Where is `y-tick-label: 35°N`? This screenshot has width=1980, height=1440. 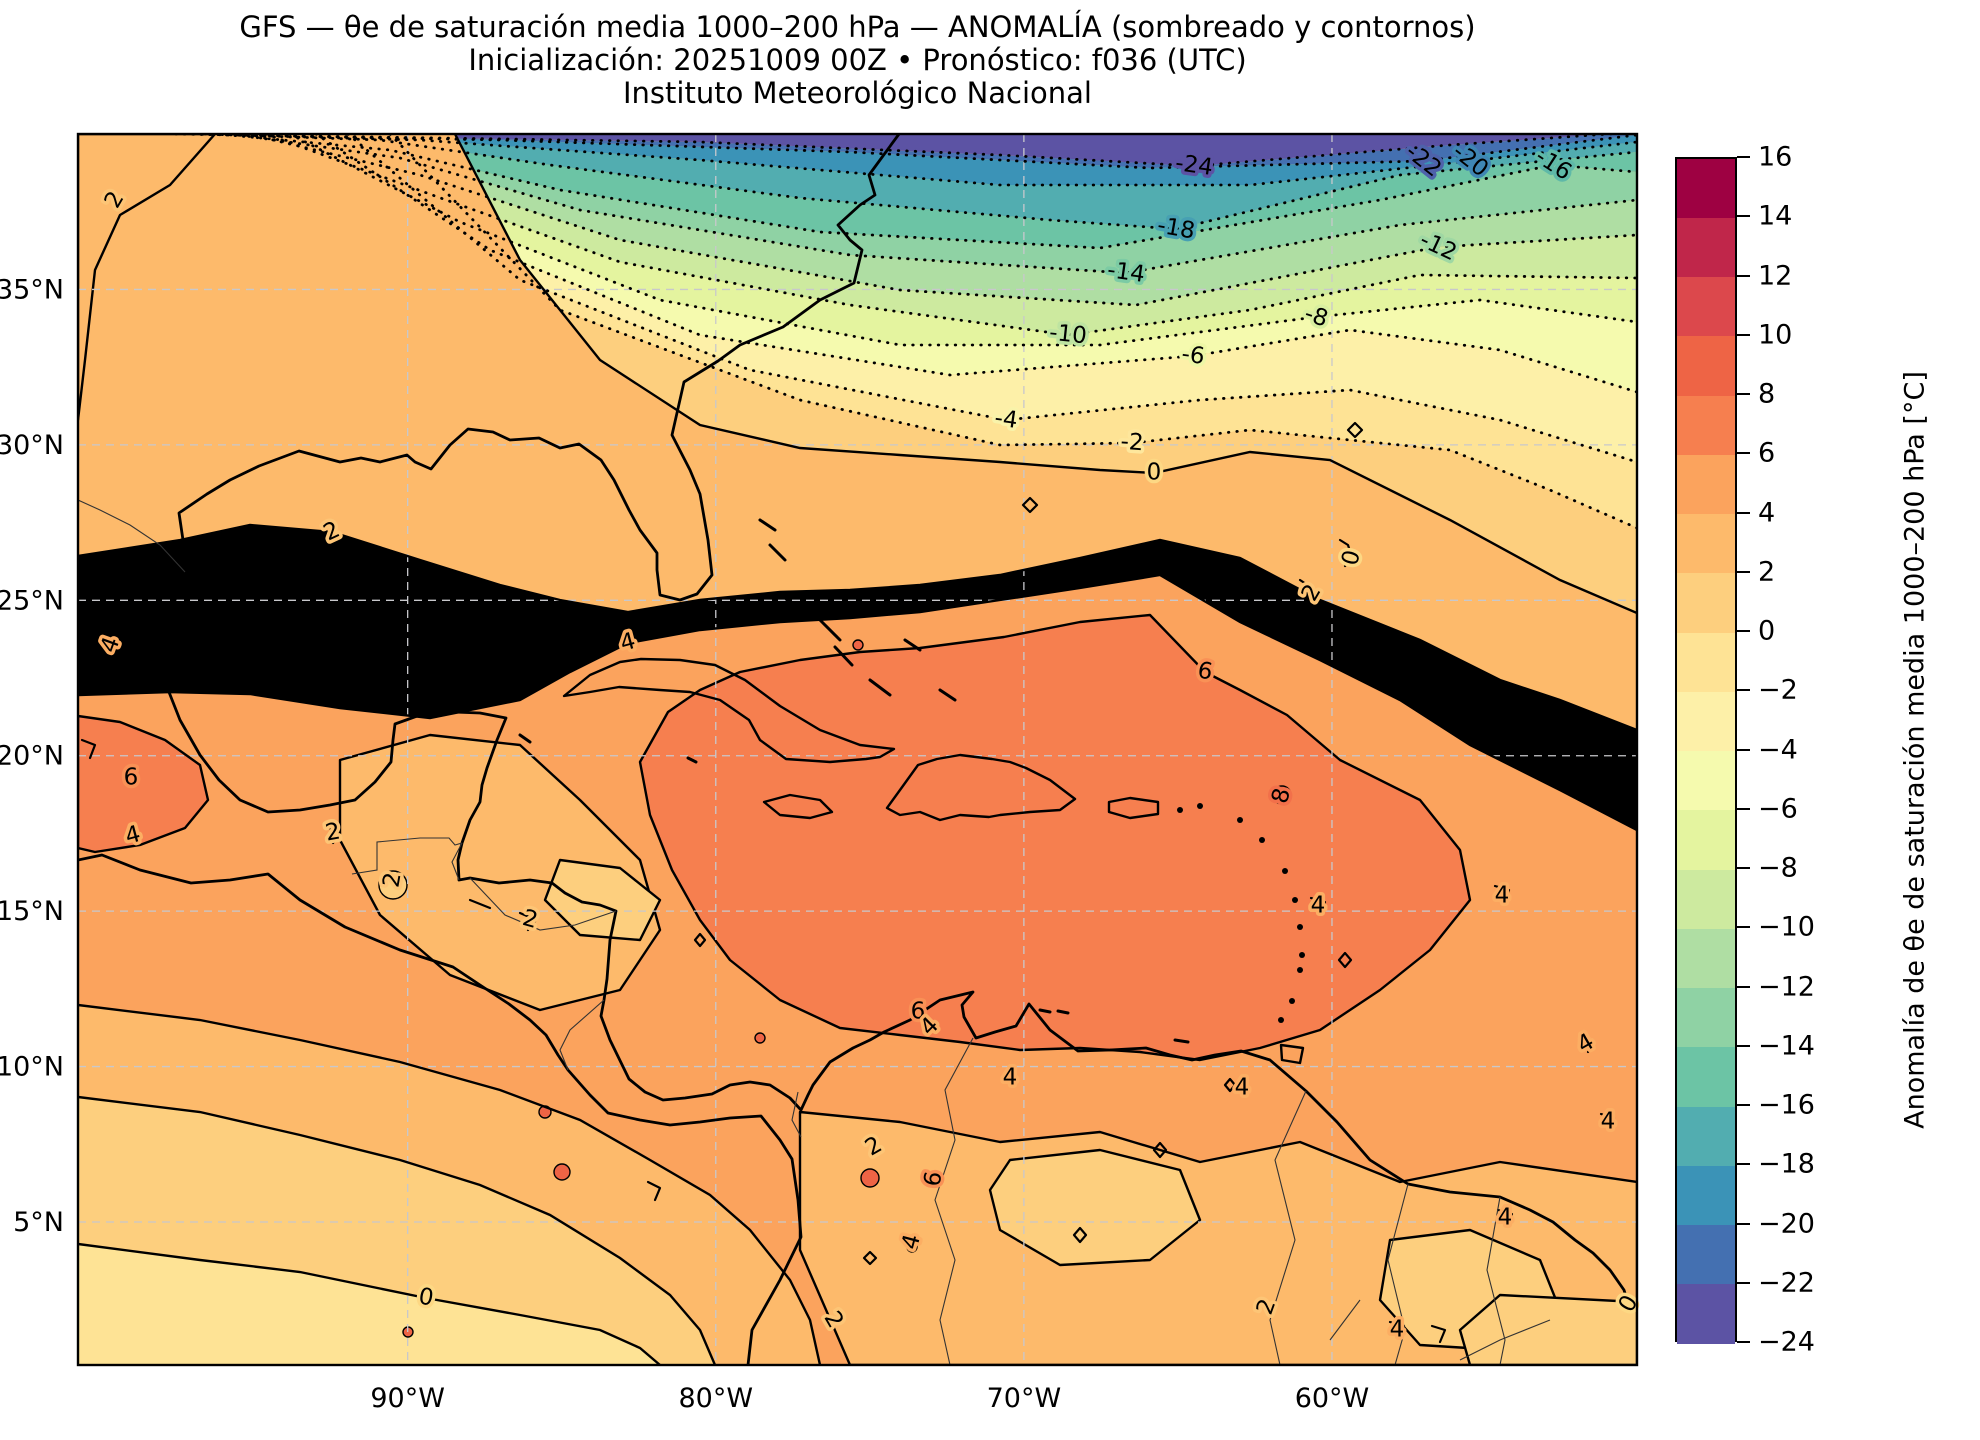 y-tick-label: 35°N is located at coordinates (32, 289).